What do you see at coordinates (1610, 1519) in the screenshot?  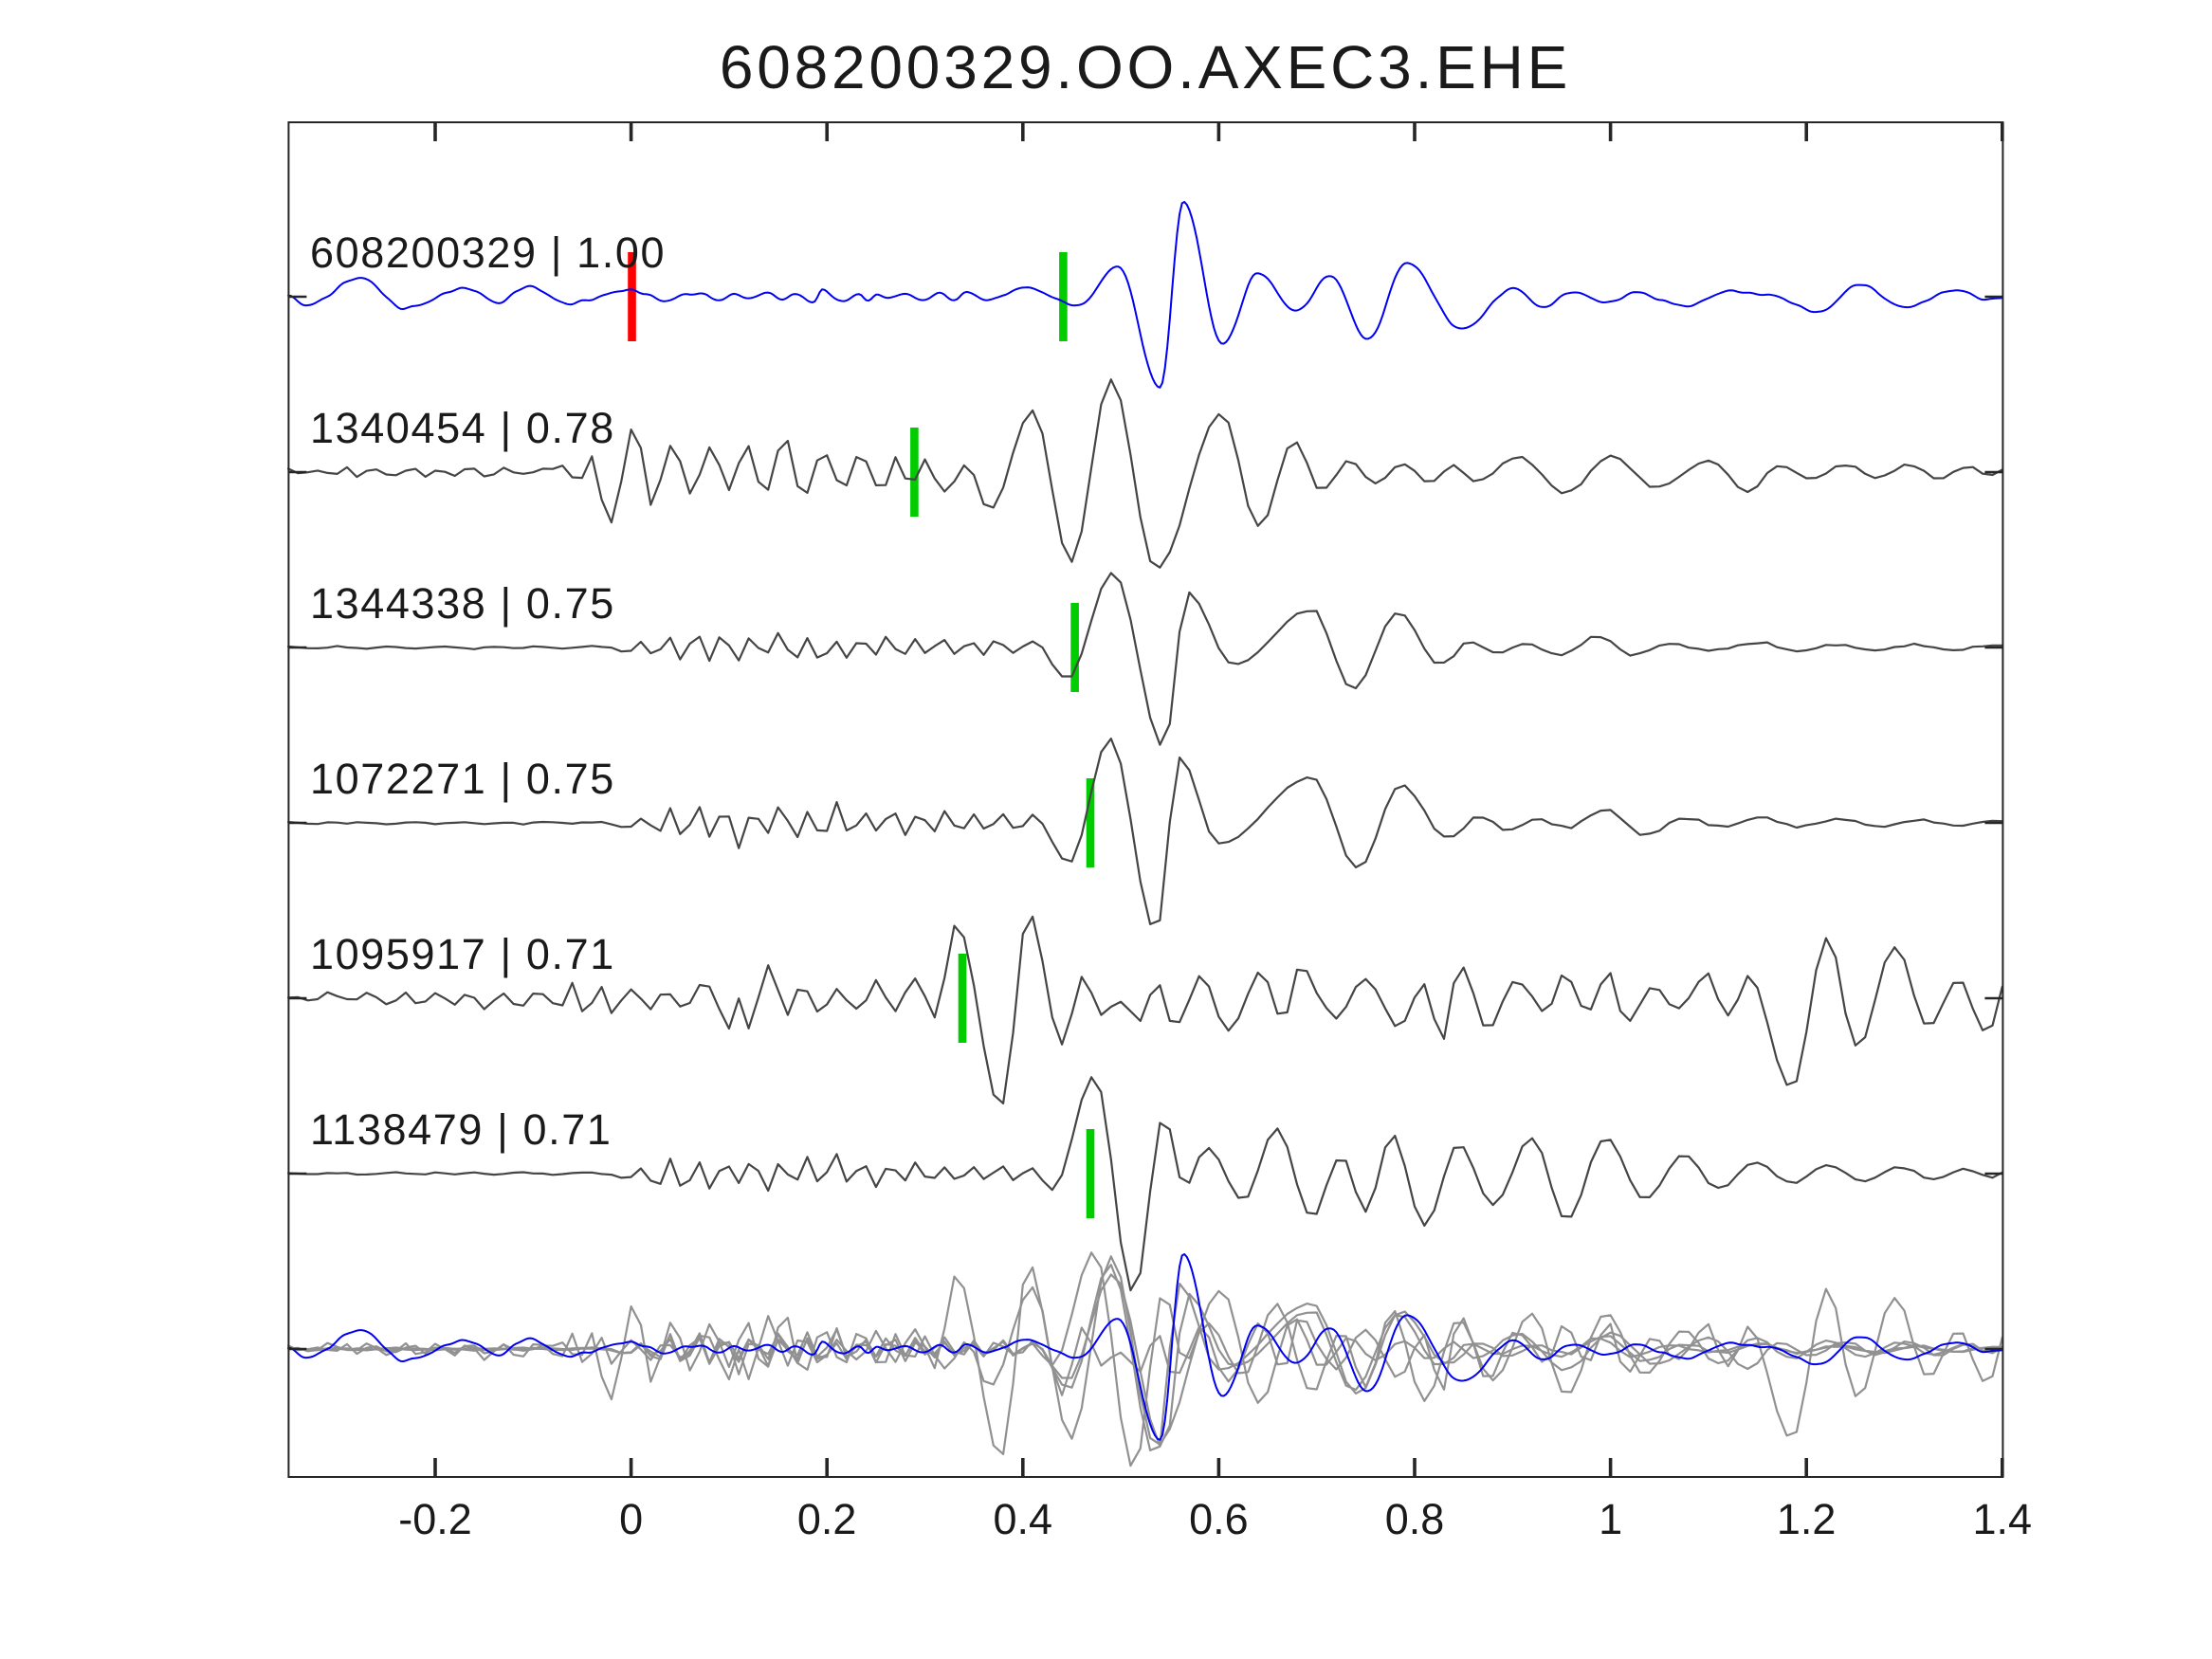 I see `svg-text: 1` at bounding box center [1610, 1519].